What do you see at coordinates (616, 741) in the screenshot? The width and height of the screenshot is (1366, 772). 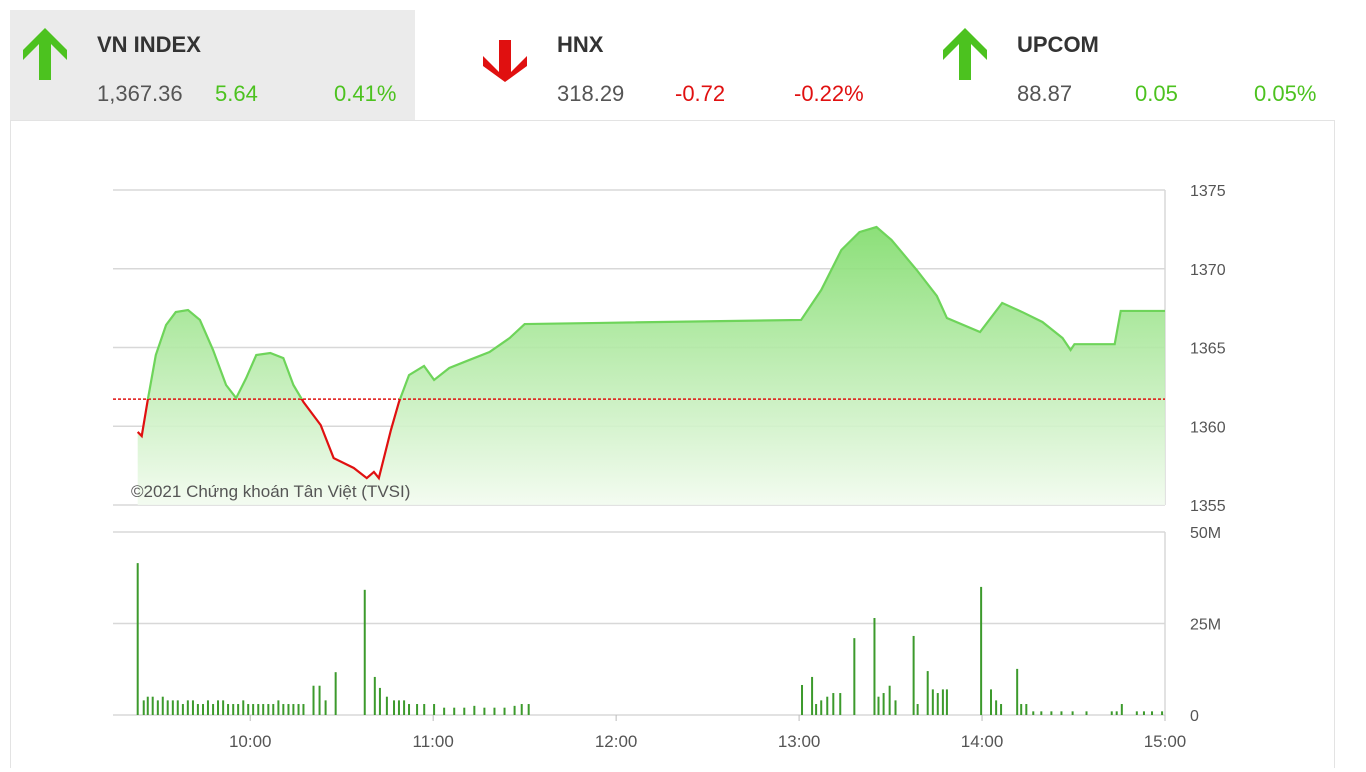 I see `x-tick-label: 12:00` at bounding box center [616, 741].